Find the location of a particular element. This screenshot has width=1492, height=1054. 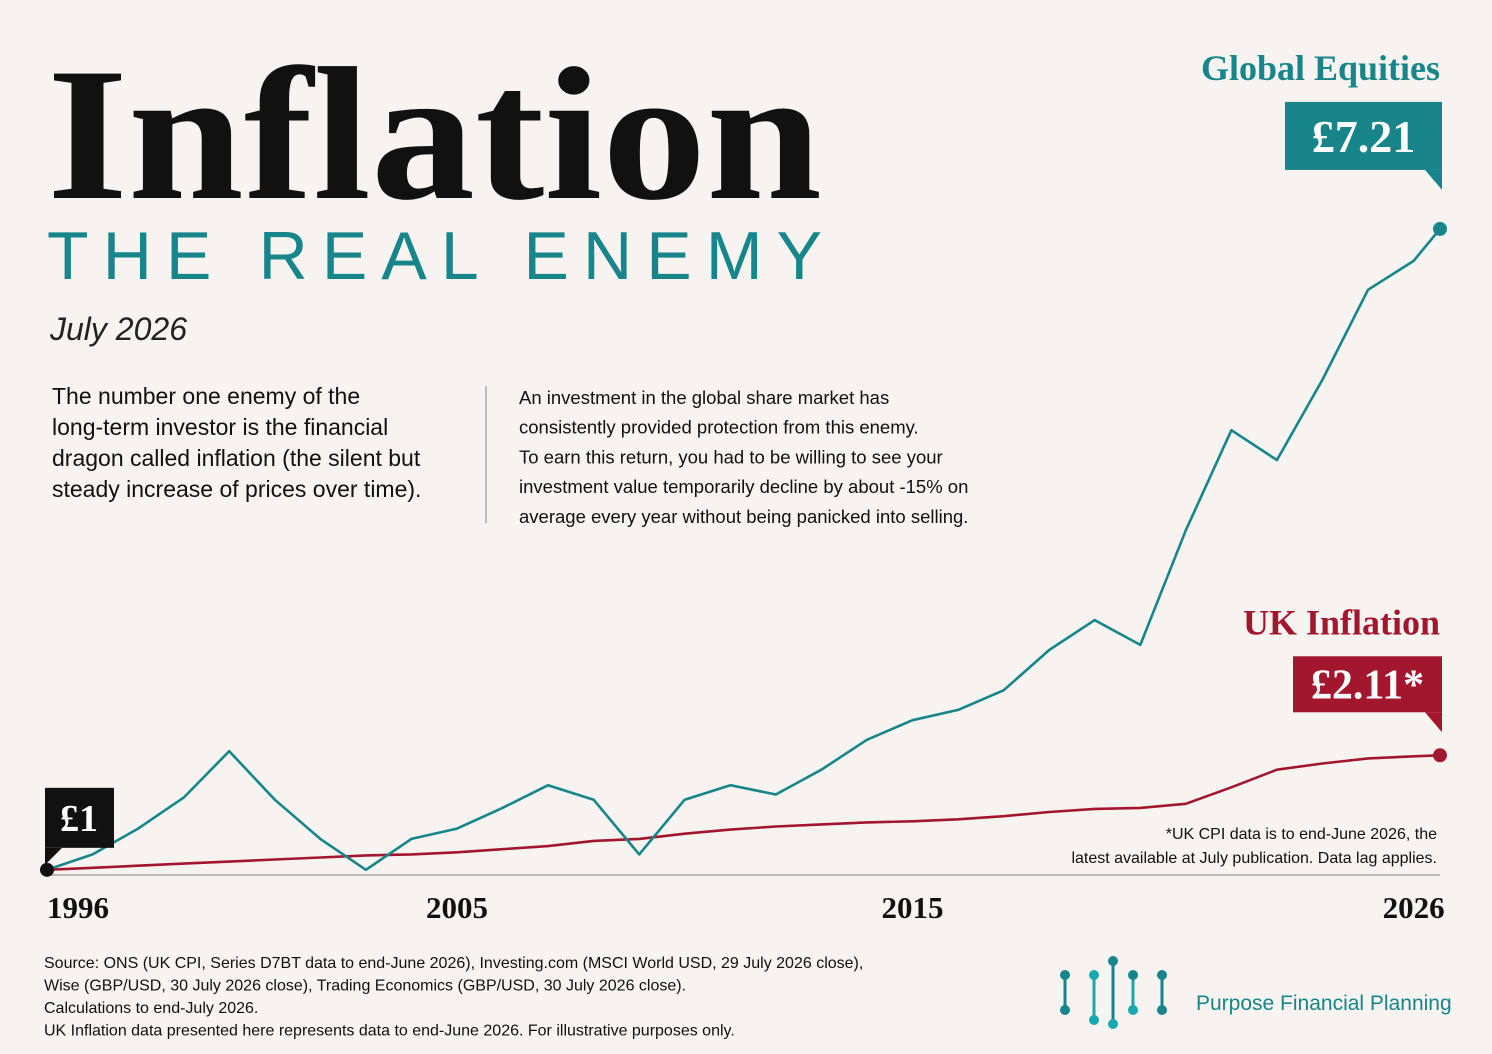

source-line: Calculations to end-July 2026. is located at coordinates (151, 1008).